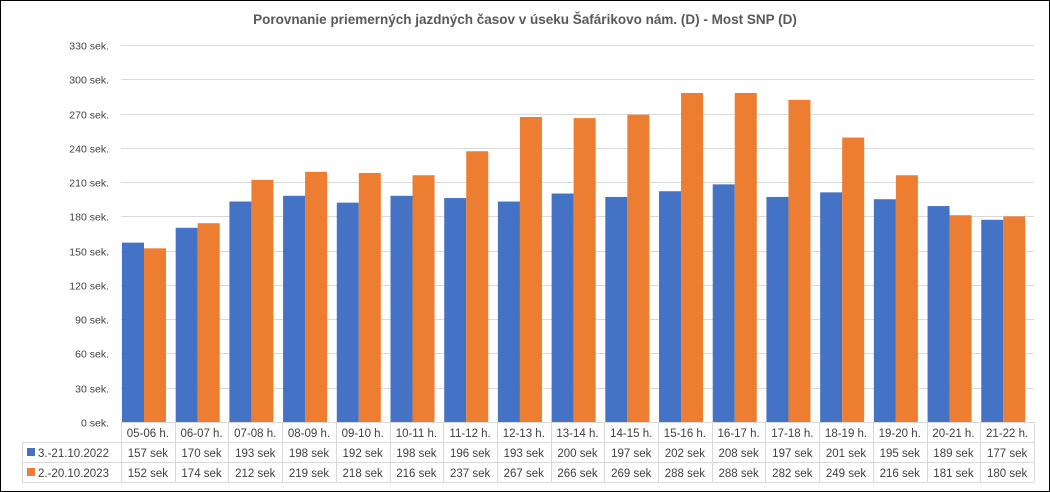  What do you see at coordinates (89, 287) in the screenshot?
I see `y-tick-label: 120 sek.` at bounding box center [89, 287].